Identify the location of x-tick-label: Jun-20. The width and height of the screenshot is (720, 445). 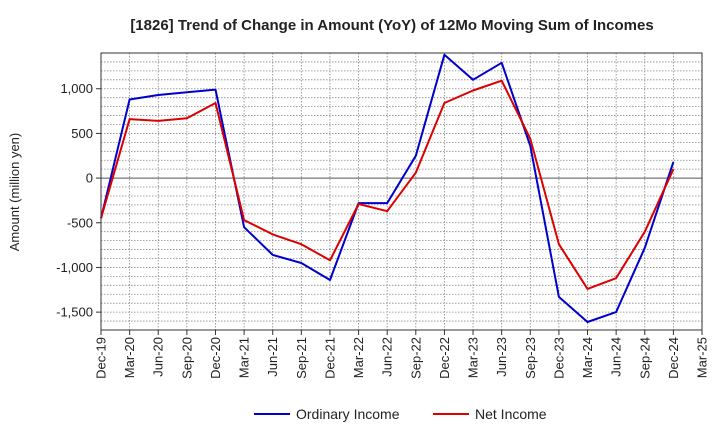
(158, 357).